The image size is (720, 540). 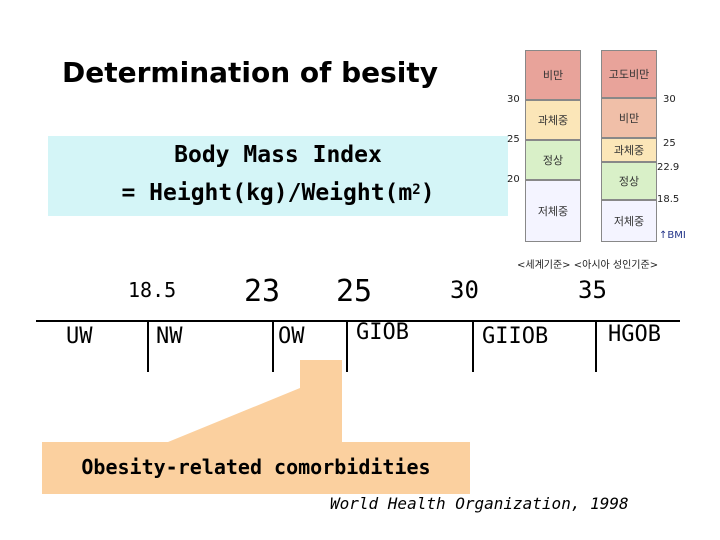 What do you see at coordinates (278, 155) in the screenshot?
I see `bmi-formula-title: Body Mass Index` at bounding box center [278, 155].